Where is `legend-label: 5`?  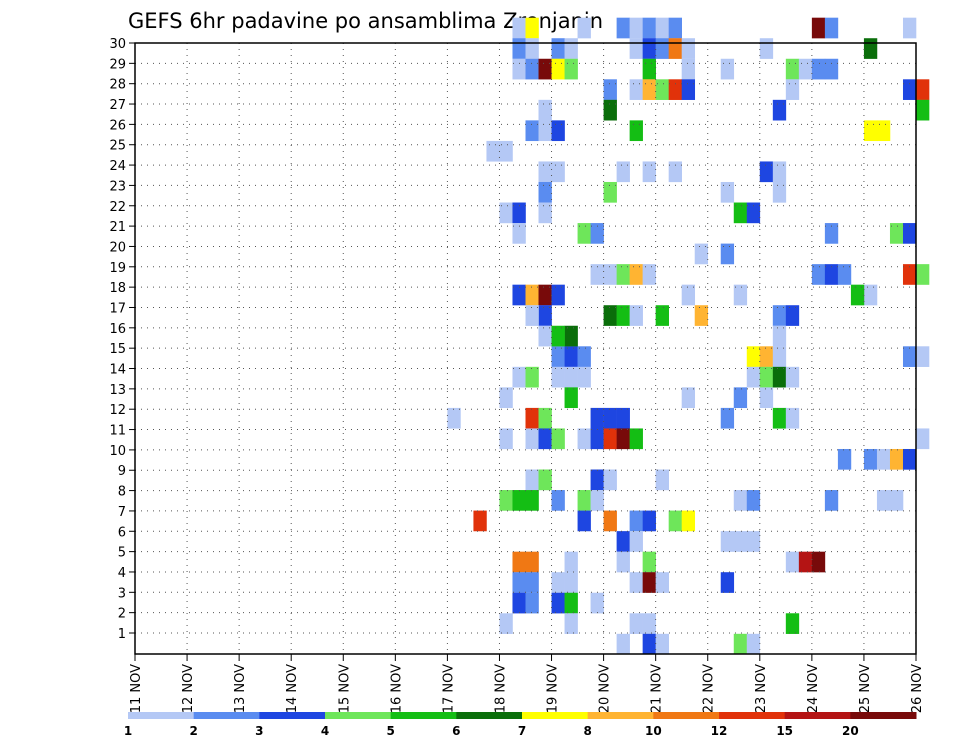
legend-label: 5 is located at coordinates (390, 731).